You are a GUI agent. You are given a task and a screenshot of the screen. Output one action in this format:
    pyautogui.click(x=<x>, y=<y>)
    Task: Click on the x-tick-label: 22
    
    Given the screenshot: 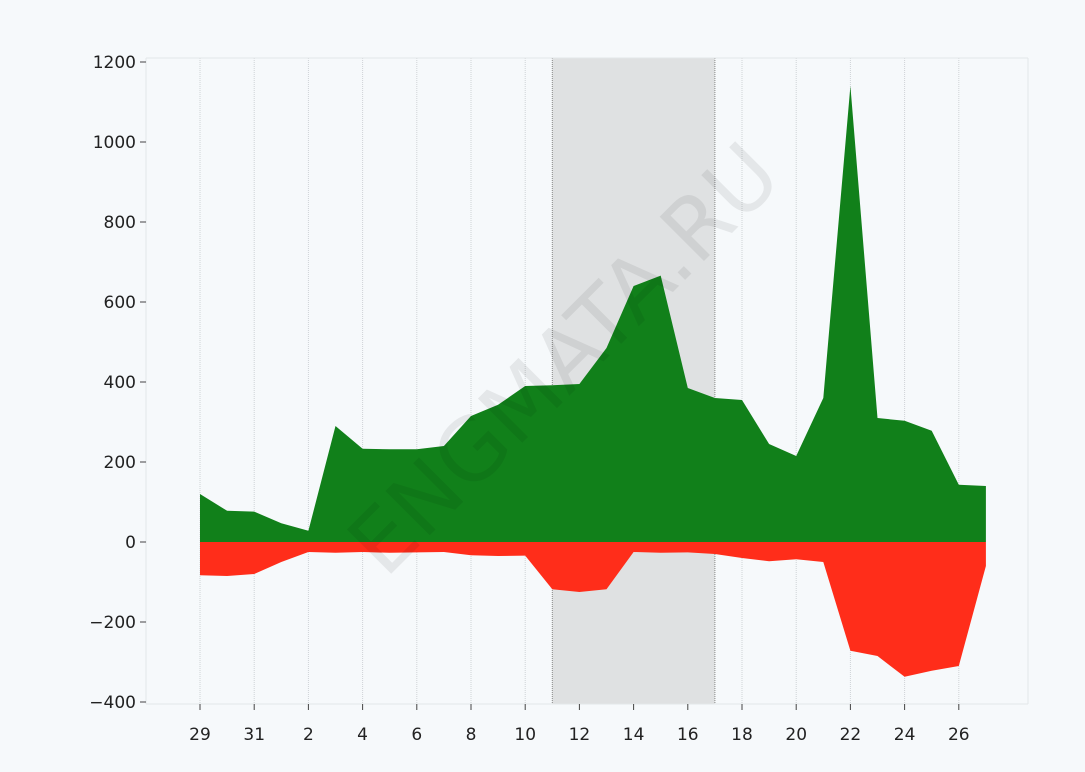 What is the action you would take?
    pyautogui.click(x=851, y=735)
    